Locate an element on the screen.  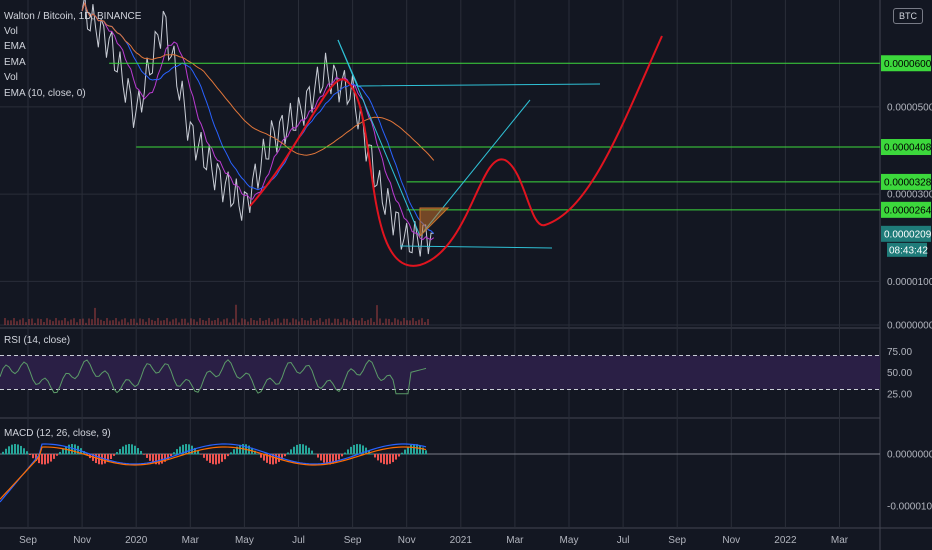
rsi-panel: RSI (14, close) is located at coordinates (440, 365).